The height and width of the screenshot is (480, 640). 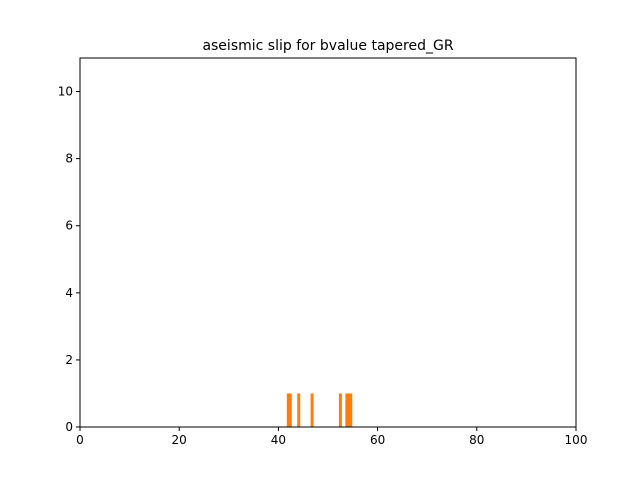 I want to click on y-axis: 0 2 4 6 8 10, so click(x=69, y=259).